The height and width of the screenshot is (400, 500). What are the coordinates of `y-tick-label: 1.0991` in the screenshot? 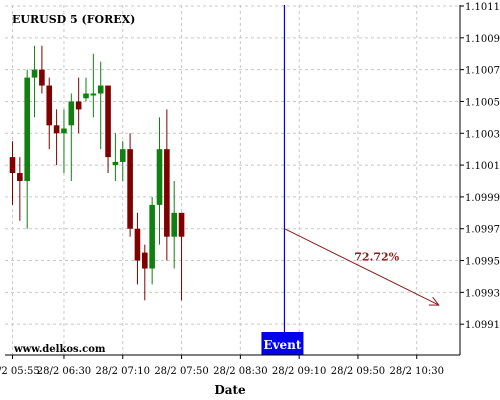 It's located at (482, 325).